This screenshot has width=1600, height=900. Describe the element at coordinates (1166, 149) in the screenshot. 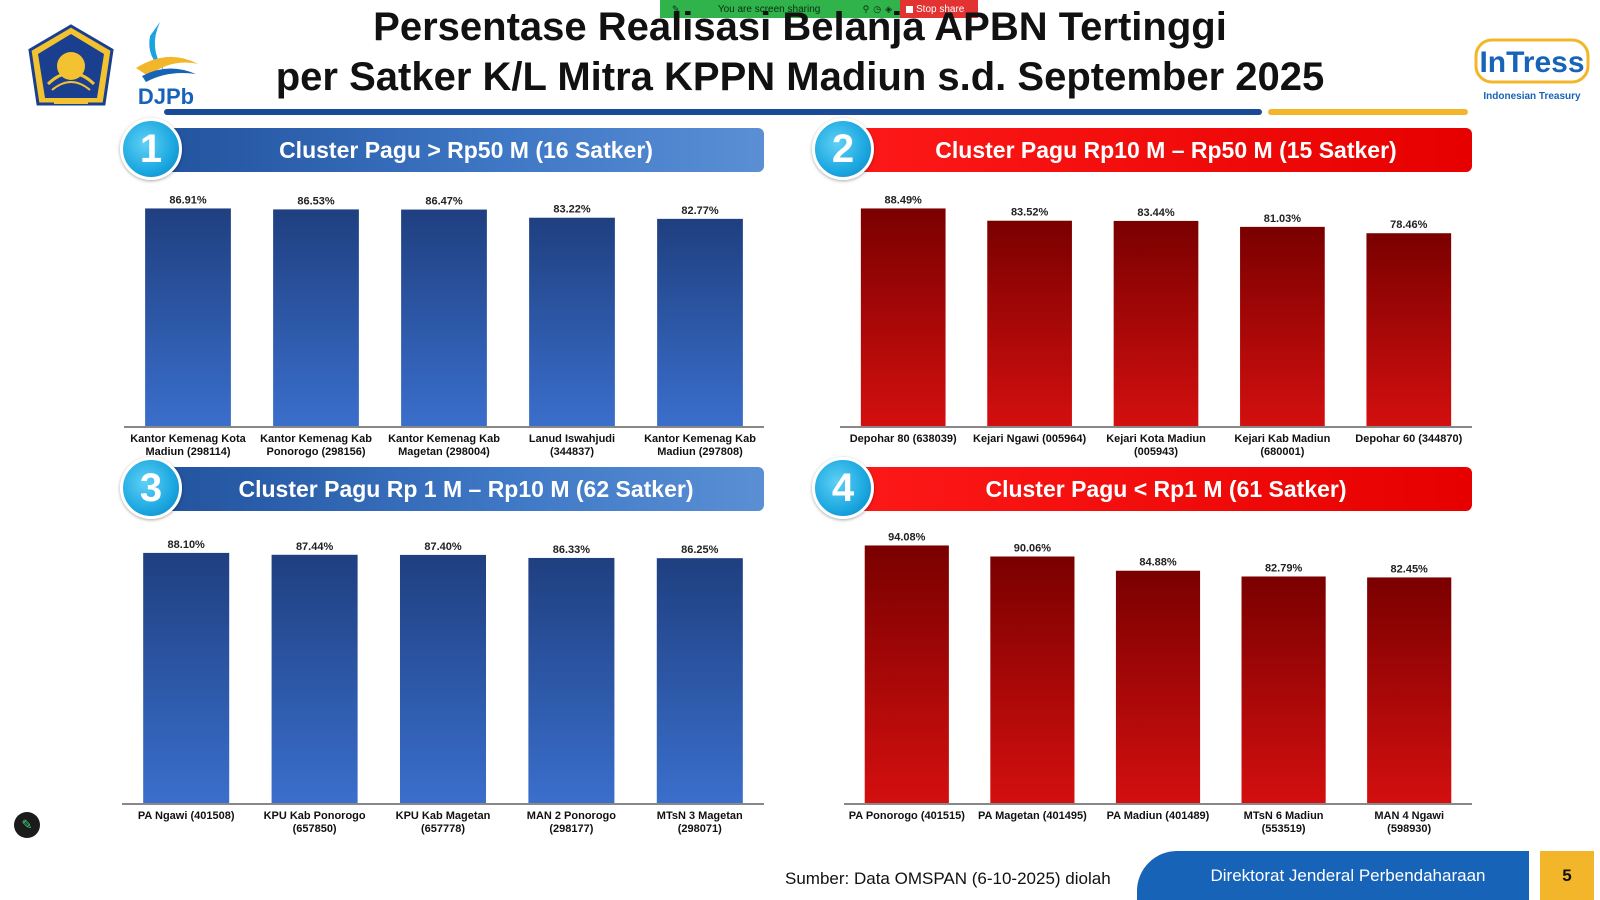

I see `cluster-2-title: Cluster Pagu Rp10 M – Rp50 M (15 Satker)` at that location.